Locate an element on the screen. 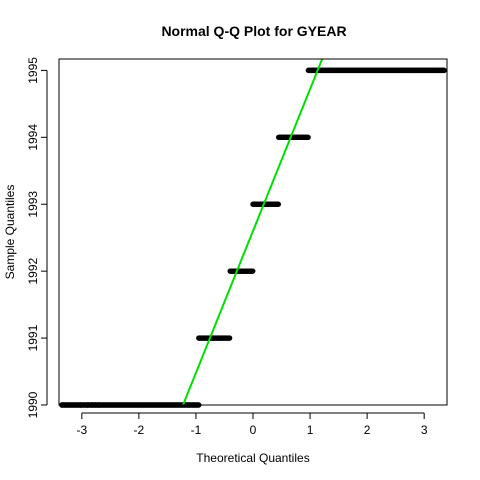 The width and height of the screenshot is (480, 480). x-tick-label: -2 is located at coordinates (139, 430).